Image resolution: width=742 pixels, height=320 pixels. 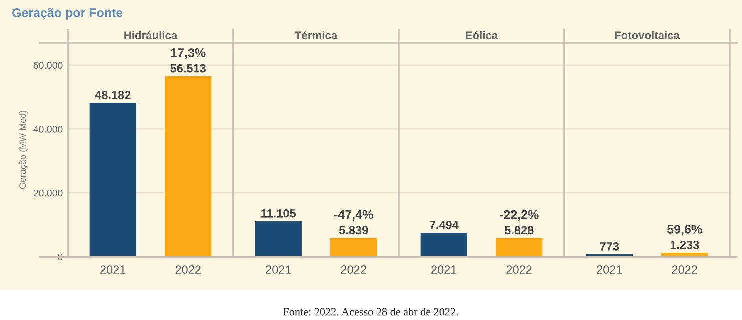 What do you see at coordinates (610, 246) in the screenshot?
I see `data-label: 773` at bounding box center [610, 246].